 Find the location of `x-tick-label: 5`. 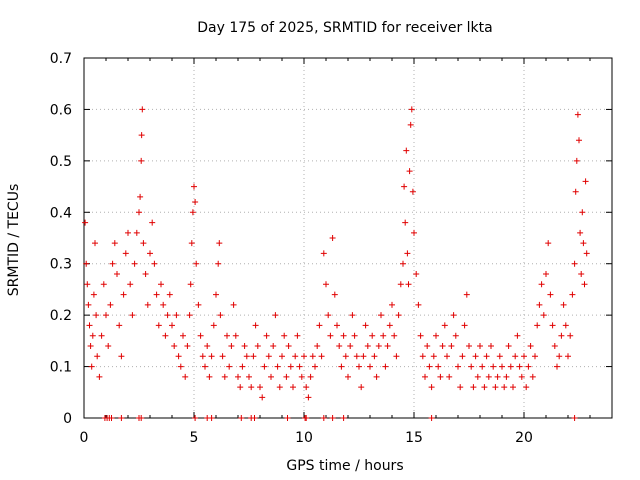

x-tick-label: 5 is located at coordinates (194, 438).